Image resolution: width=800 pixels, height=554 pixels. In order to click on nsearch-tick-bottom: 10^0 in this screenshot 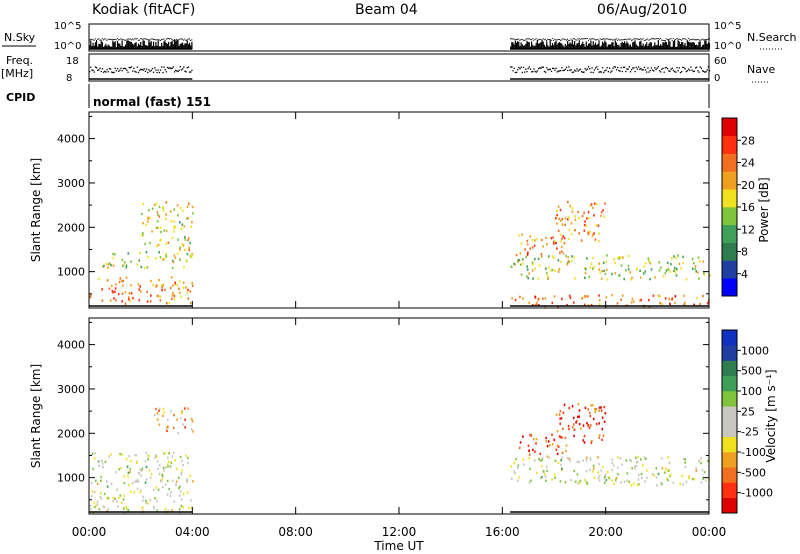, I will do `click(727, 46)`.